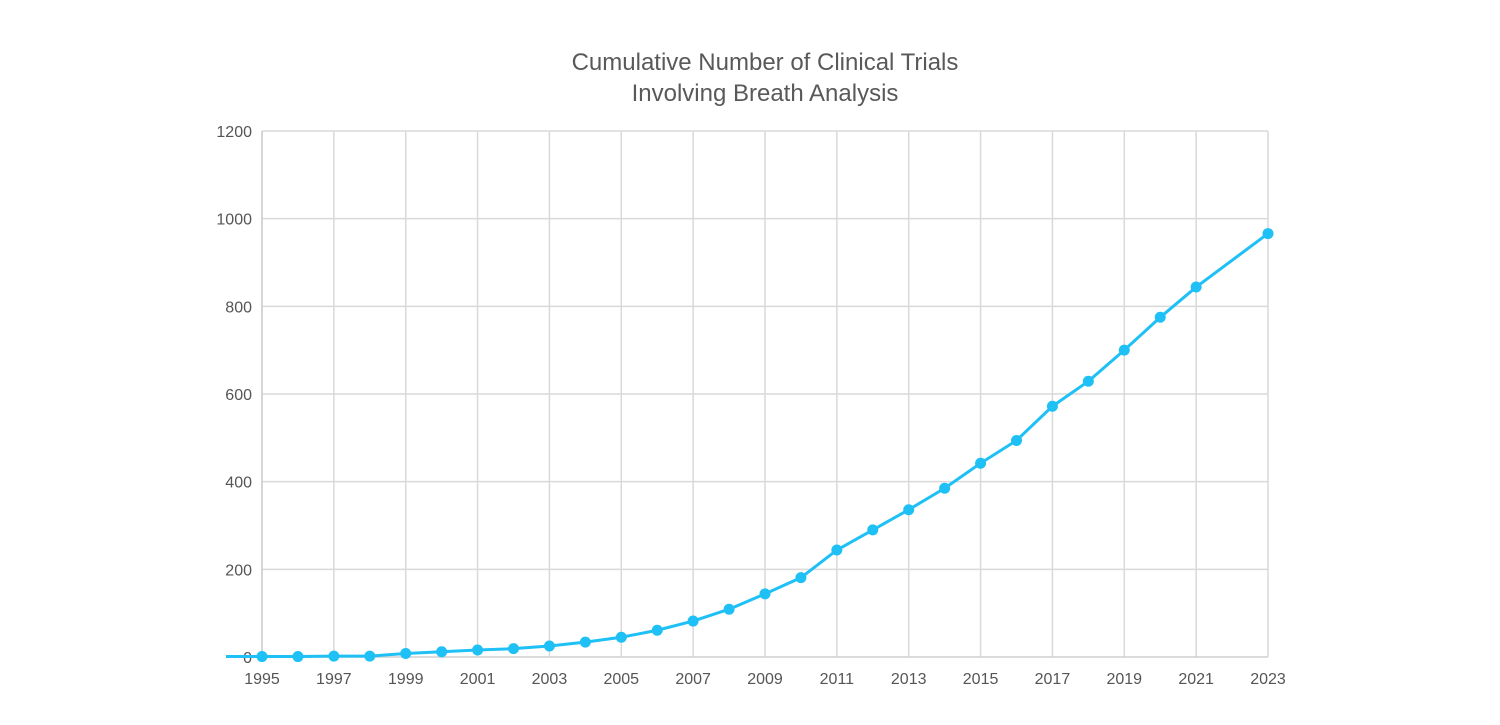 This screenshot has height=725, width=1500. Describe the element at coordinates (247, 658) in the screenshot. I see `y-tick-label: 0` at that location.